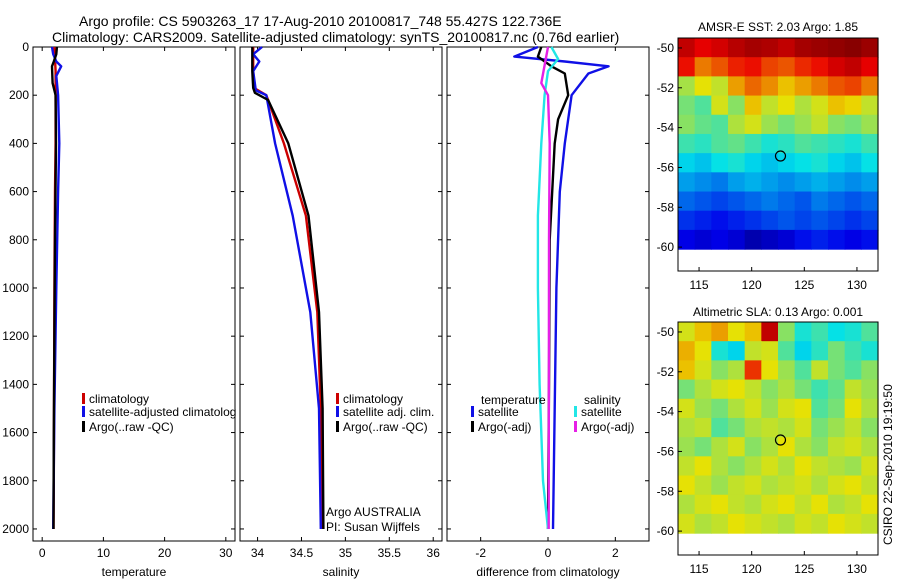  What do you see at coordinates (804, 569) in the screenshot?
I see `altimetric_sla-lon-tick-label: 125` at bounding box center [804, 569].